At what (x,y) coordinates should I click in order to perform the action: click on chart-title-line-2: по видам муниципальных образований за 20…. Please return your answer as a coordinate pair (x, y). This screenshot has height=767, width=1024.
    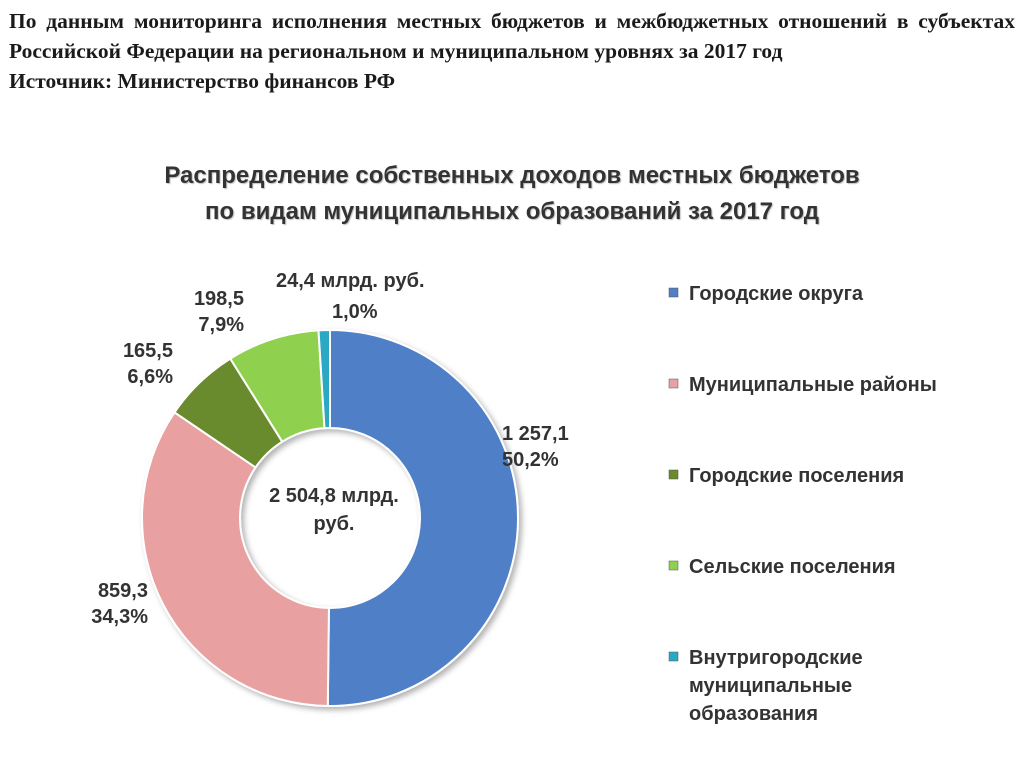
    Looking at the image, I should click on (512, 211).